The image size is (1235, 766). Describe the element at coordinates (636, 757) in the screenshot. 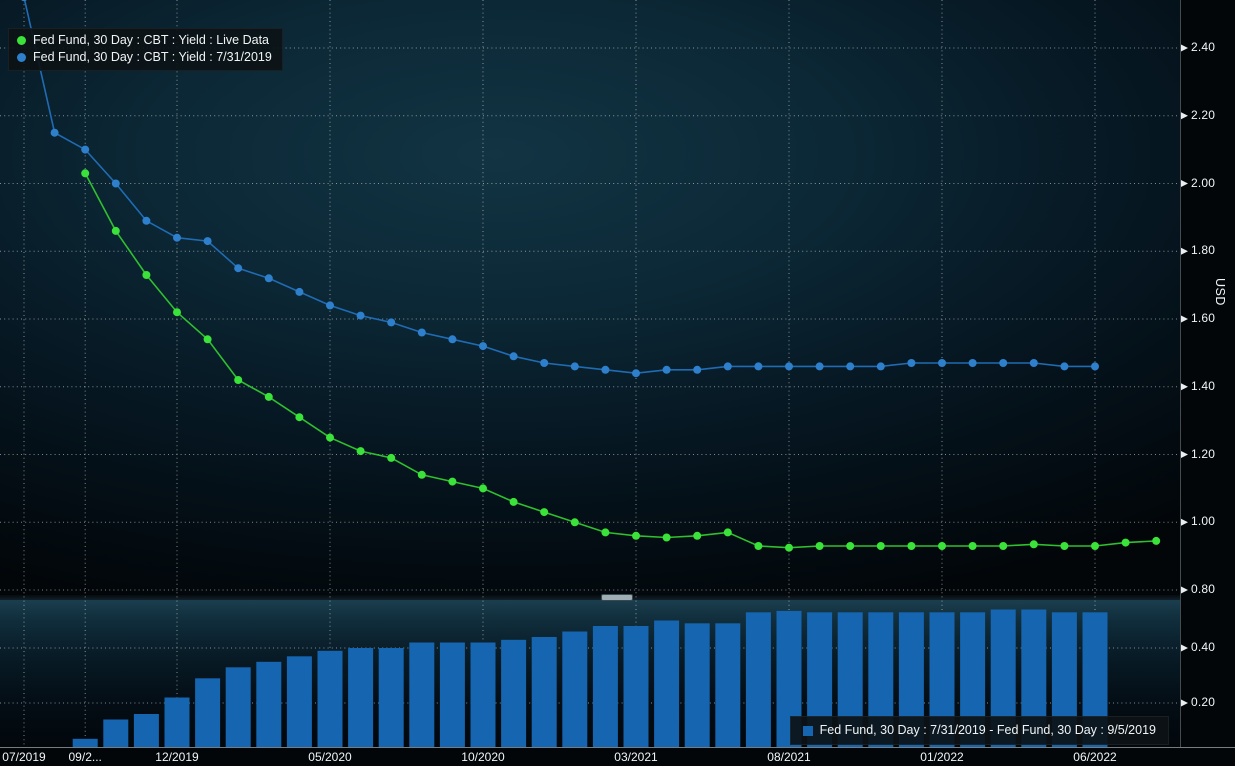

I see `x-tick-label: 03/2021` at that location.